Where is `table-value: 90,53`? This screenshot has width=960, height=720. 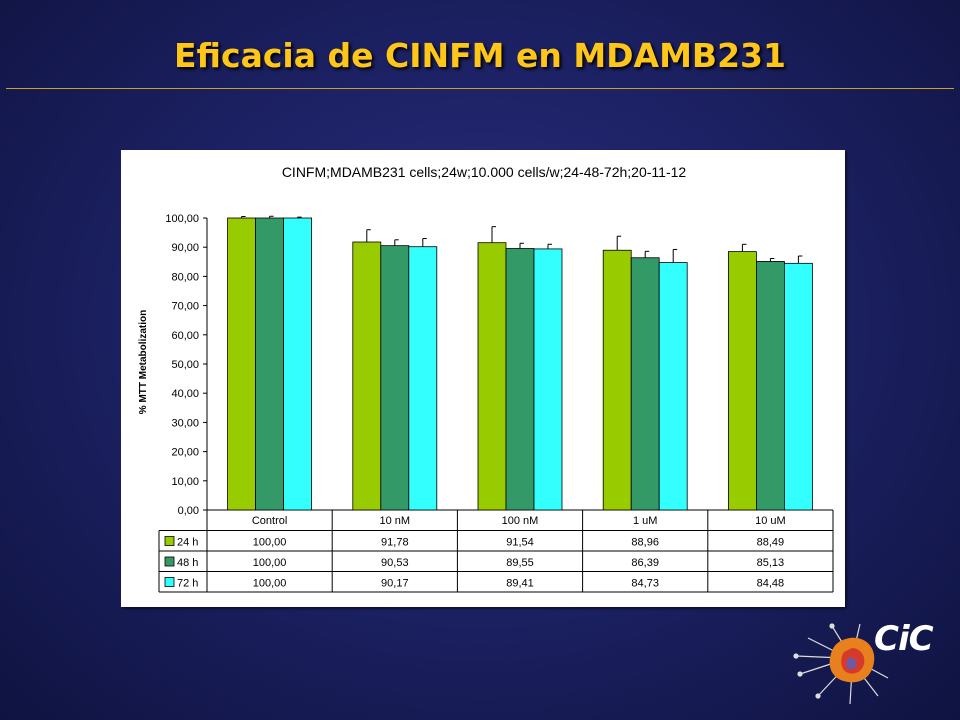
table-value: 90,53 is located at coordinates (395, 563).